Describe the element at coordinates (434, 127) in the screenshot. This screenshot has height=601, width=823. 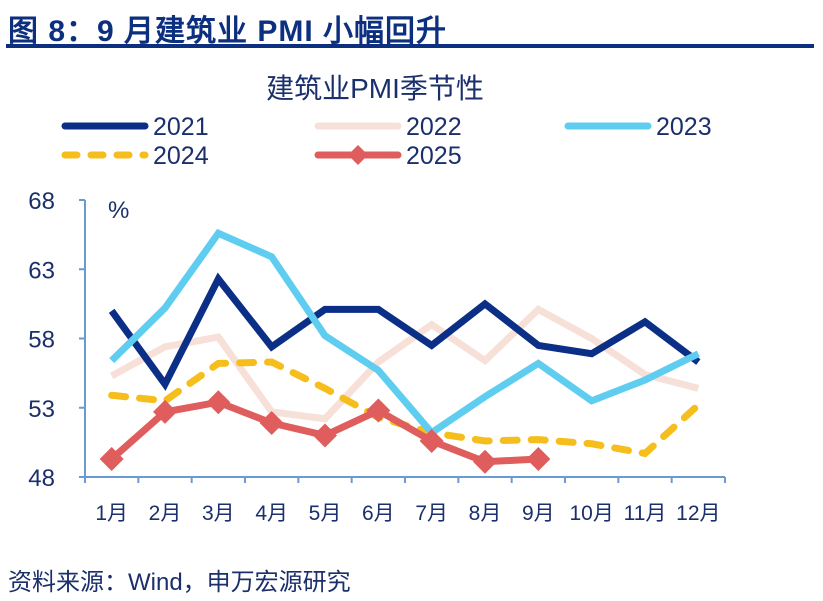
I see `legend-label-2022: 2022` at that location.